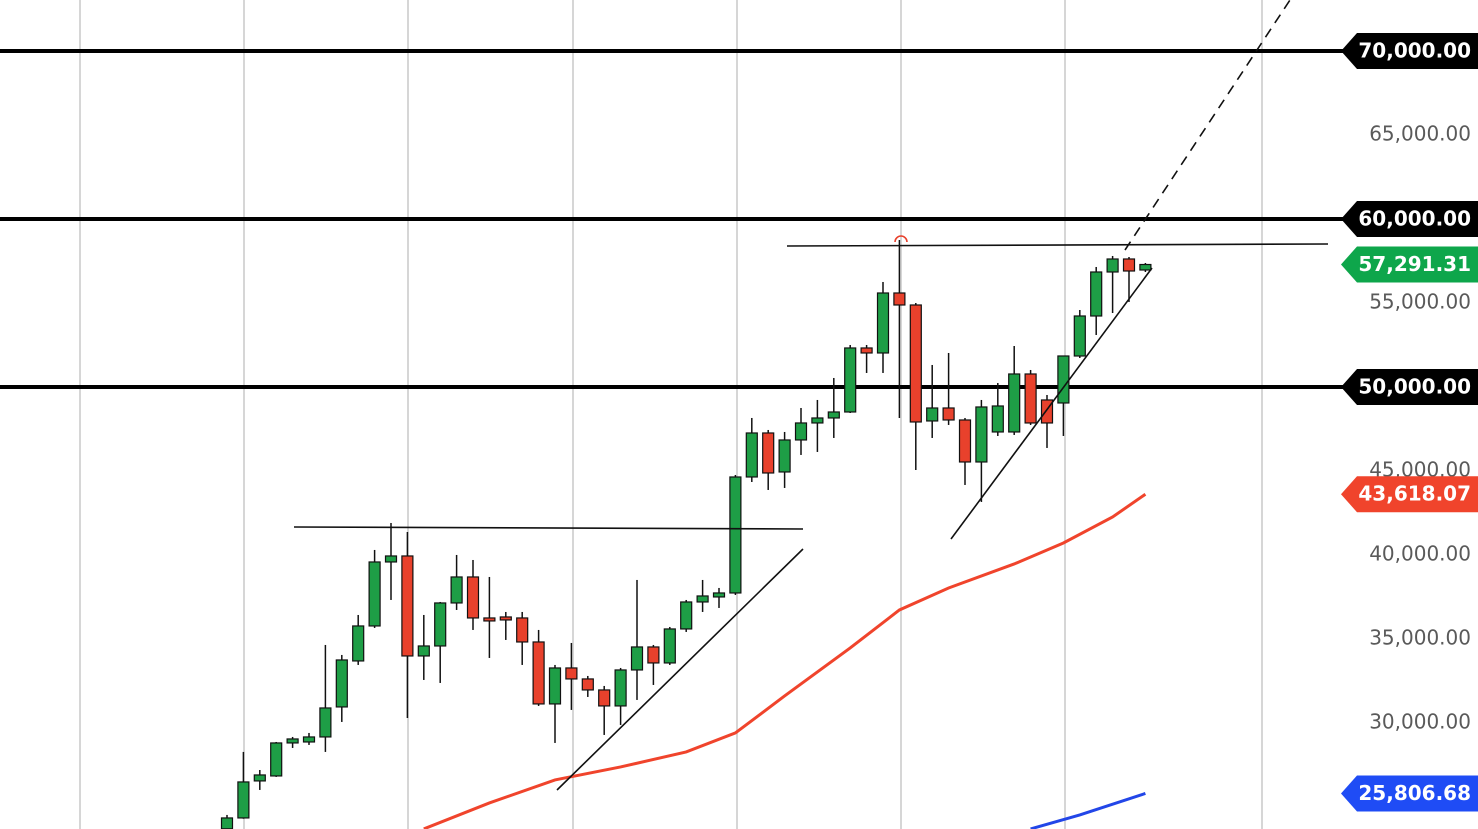 The width and height of the screenshot is (1478, 829). What do you see at coordinates (1420, 302) in the screenshot?
I see `y-tick-label: 55,000.00` at bounding box center [1420, 302].